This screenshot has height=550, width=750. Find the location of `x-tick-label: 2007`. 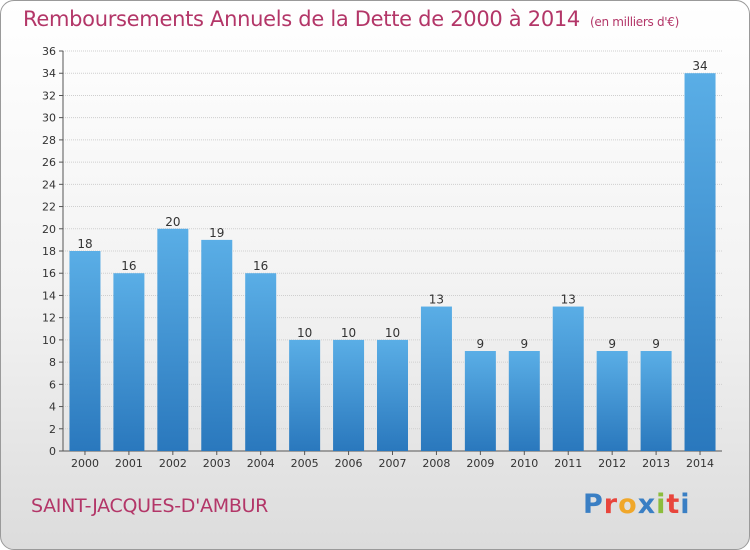

x-tick-label: 2007 is located at coordinates (393, 463).